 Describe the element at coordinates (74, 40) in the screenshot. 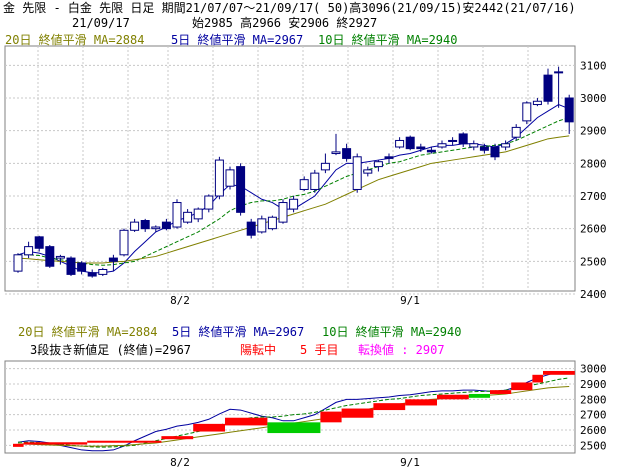

I see `legend-ma20: 20日 終値平滑 MA=2884` at that location.